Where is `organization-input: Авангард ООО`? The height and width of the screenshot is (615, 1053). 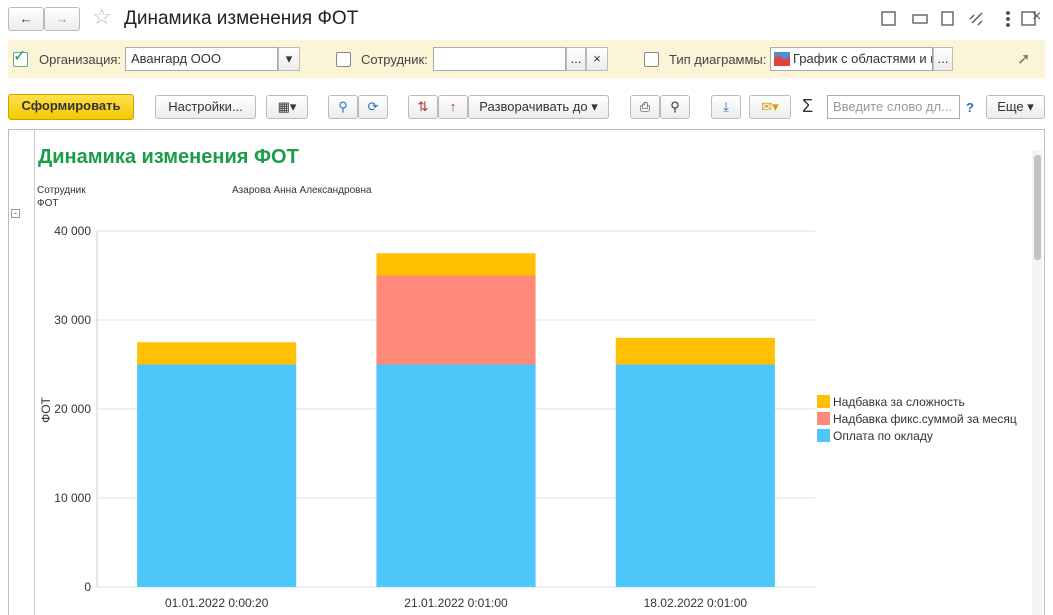 organization-input: Авангард ООО is located at coordinates (201, 59).